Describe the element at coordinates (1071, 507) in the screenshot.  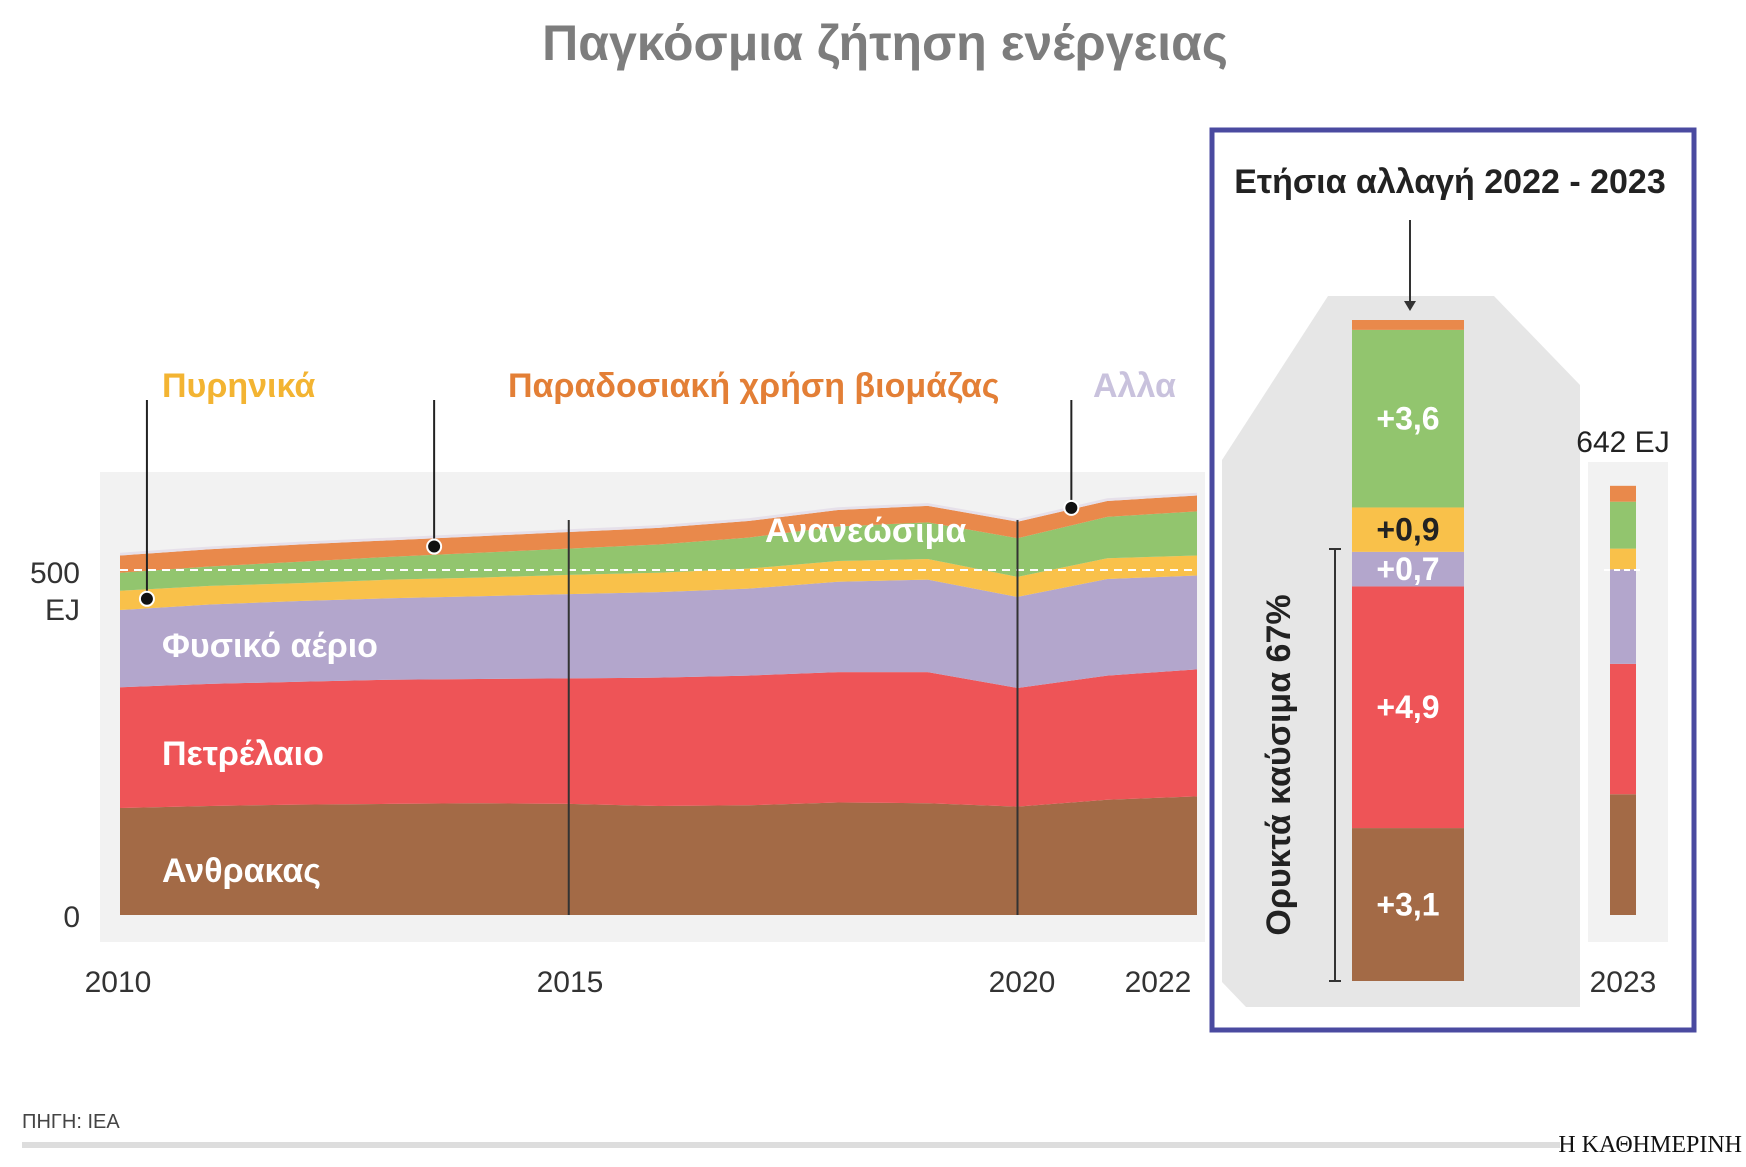
I see `leader-dot-other` at that location.